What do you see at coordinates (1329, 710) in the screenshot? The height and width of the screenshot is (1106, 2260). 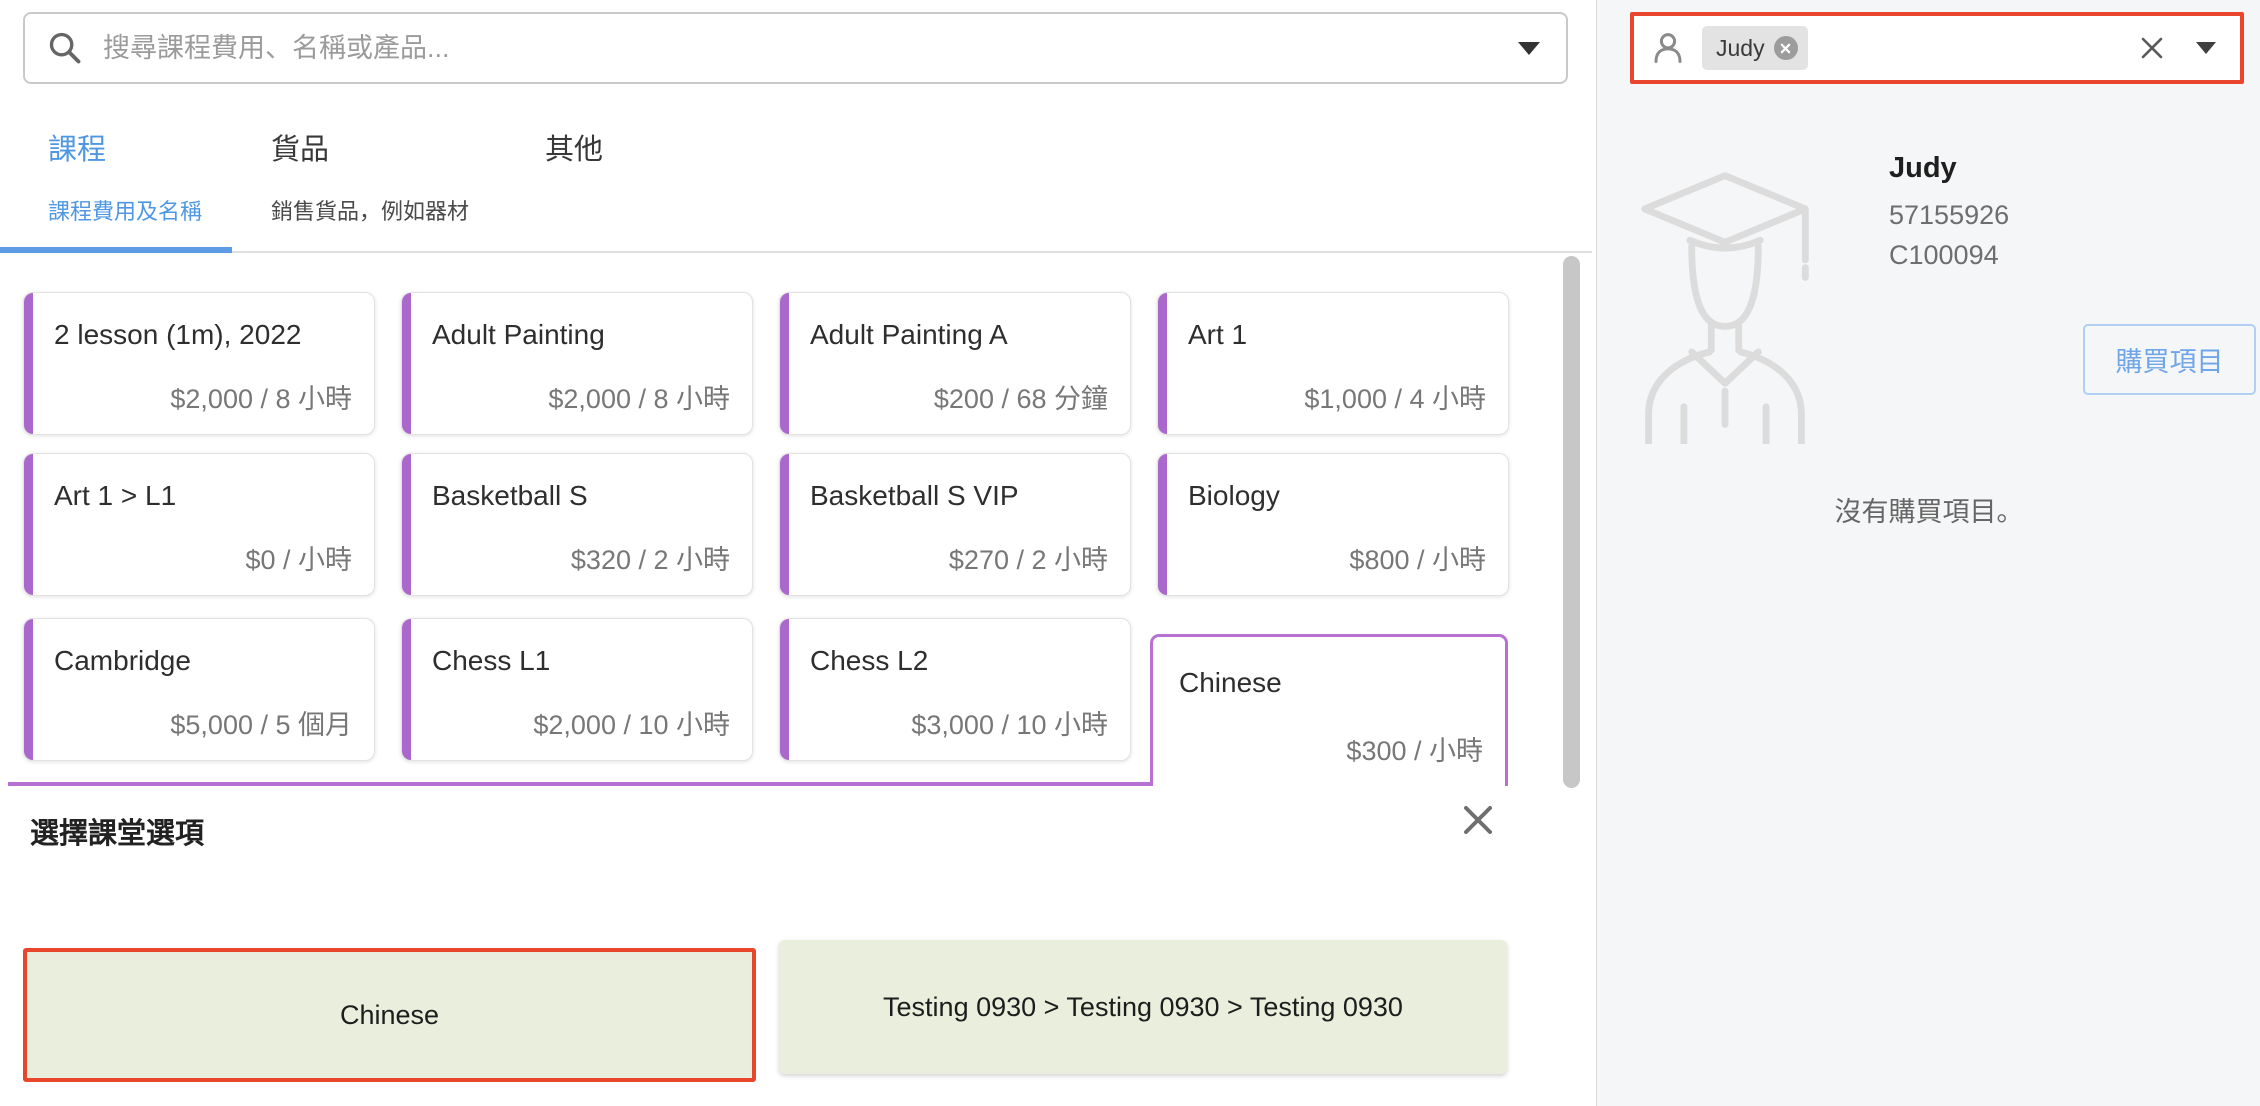 I see `course-card-selected: Chinese $300 / 小時` at bounding box center [1329, 710].